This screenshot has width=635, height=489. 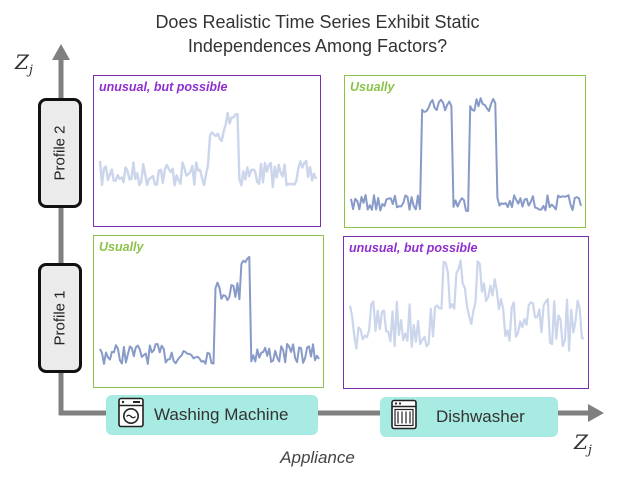 I want to click on series-p2-washer, so click(x=208, y=150).